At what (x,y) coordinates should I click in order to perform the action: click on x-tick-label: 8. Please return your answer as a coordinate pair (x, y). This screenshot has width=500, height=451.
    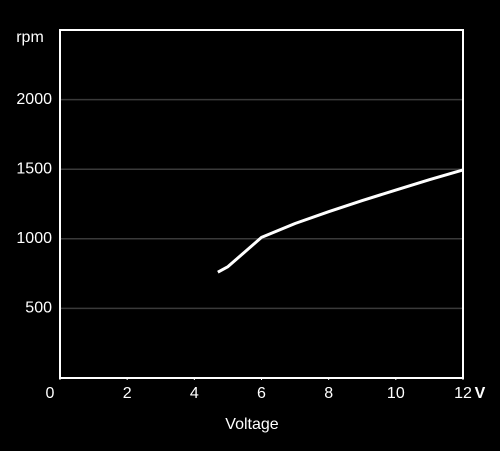
    Looking at the image, I should click on (328, 393).